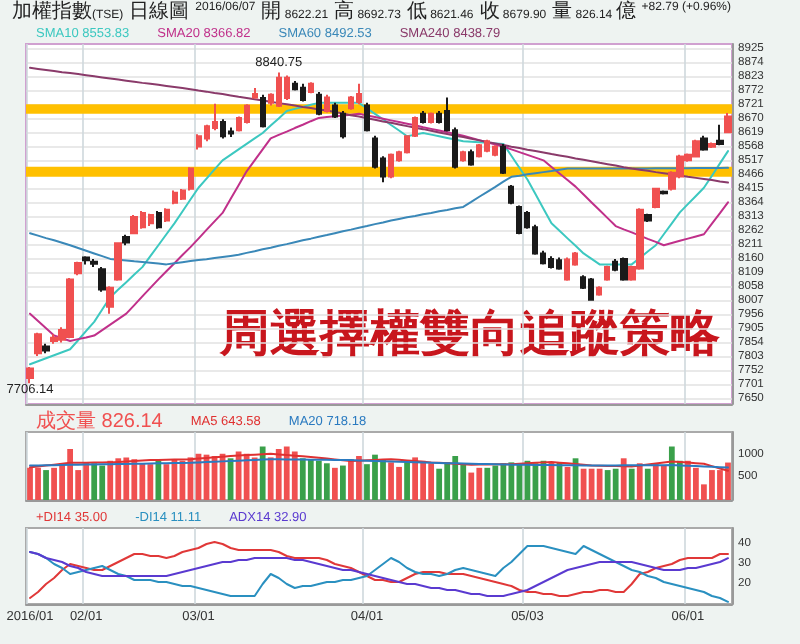 The height and width of the screenshot is (644, 800). What do you see at coordinates (159, 12) in the screenshot?
I see `text: 日線圖` at bounding box center [159, 12].